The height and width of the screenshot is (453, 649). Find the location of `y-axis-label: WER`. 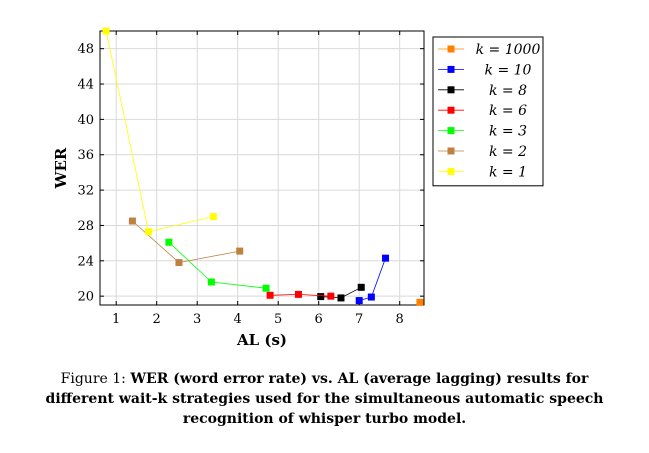

y-axis-label: WER is located at coordinates (61, 168).